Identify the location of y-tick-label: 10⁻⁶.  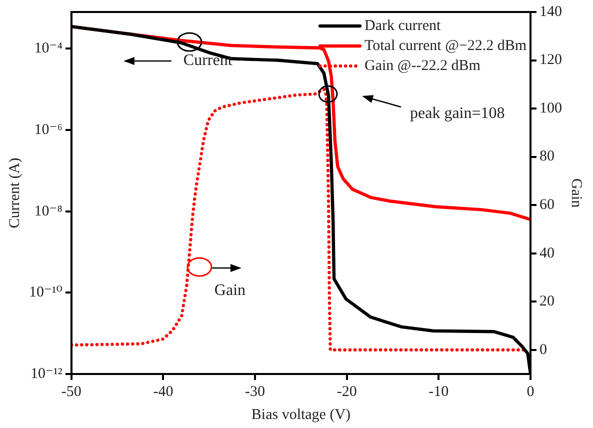
(48, 130).